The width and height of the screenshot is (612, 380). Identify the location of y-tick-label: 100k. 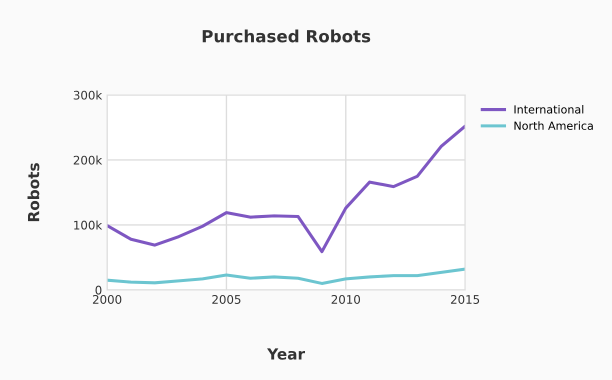
(88, 225).